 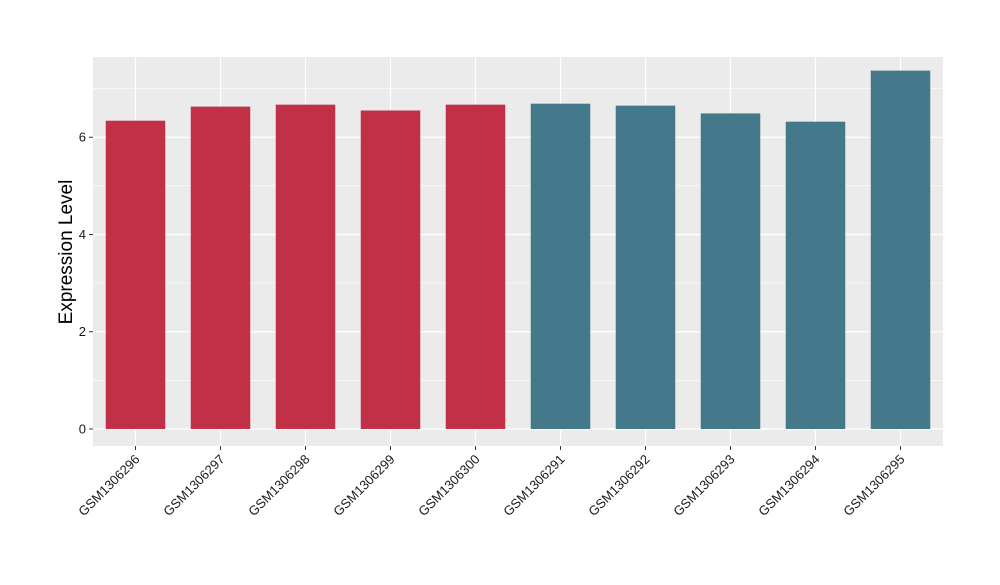 I want to click on bar-GSM1306297, so click(x=220, y=267).